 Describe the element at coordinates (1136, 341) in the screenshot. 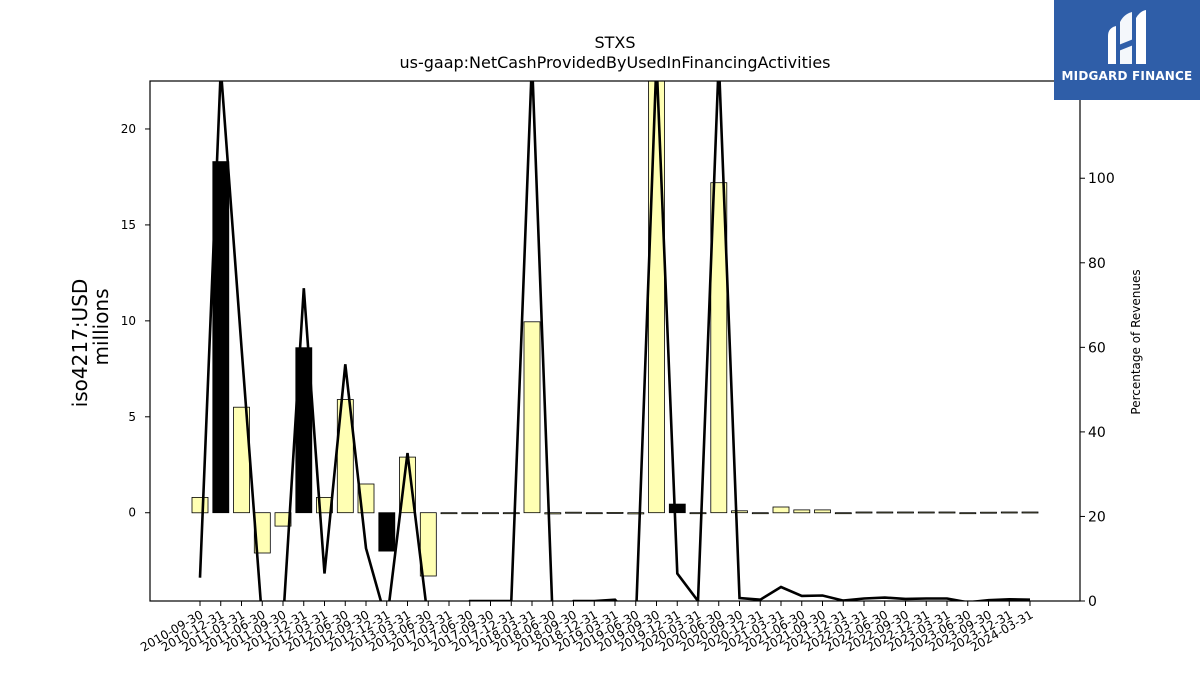

I see `y2-axis-label: Percentage of Revenues` at that location.